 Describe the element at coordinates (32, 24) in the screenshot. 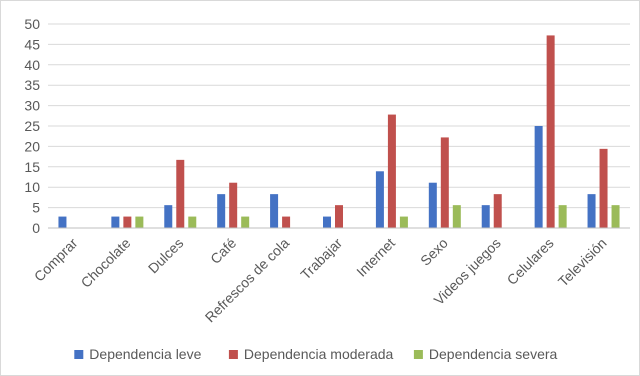

I see `y-tick-label: 50` at that location.